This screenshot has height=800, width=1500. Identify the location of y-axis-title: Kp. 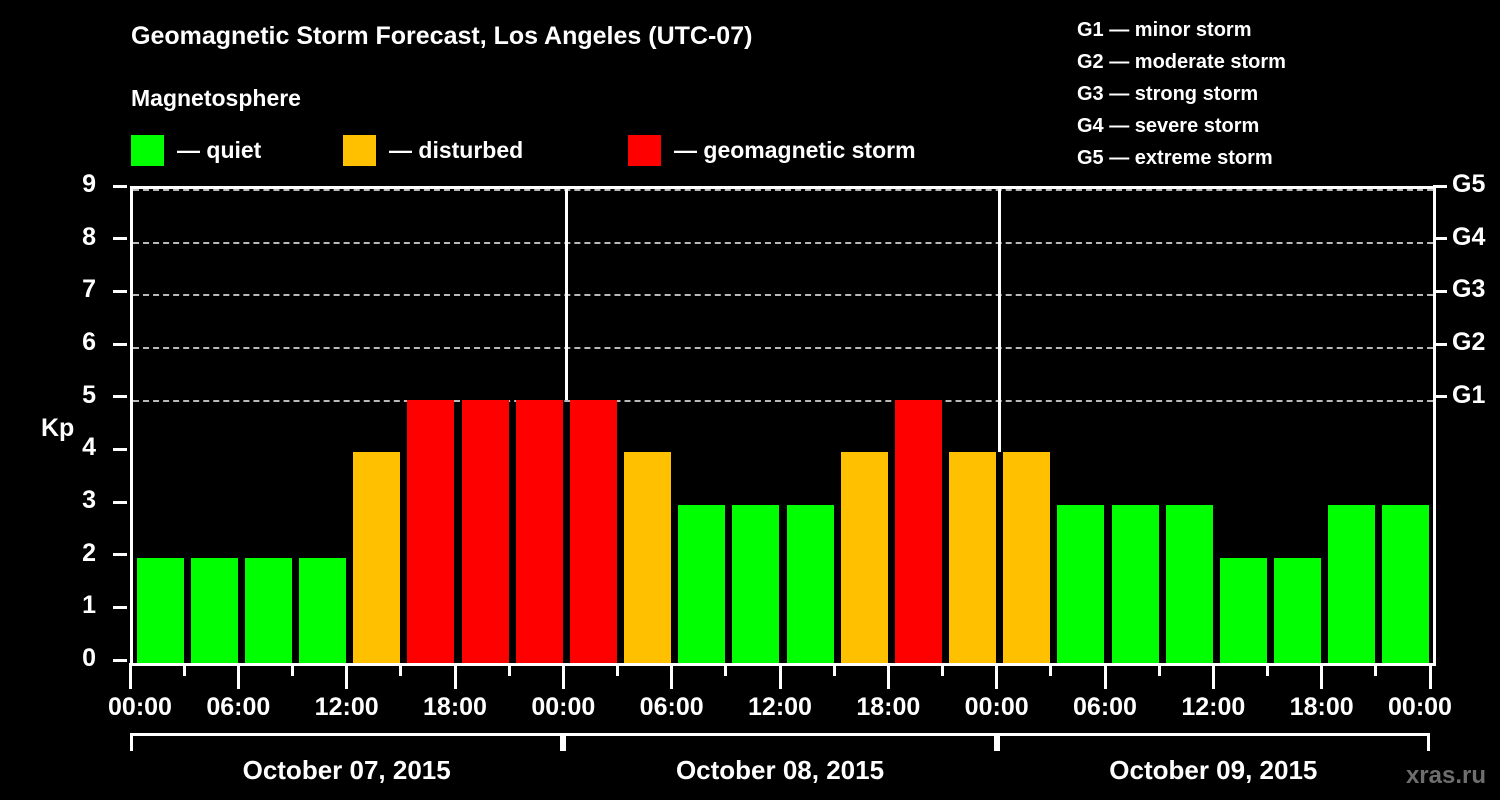
(58, 428).